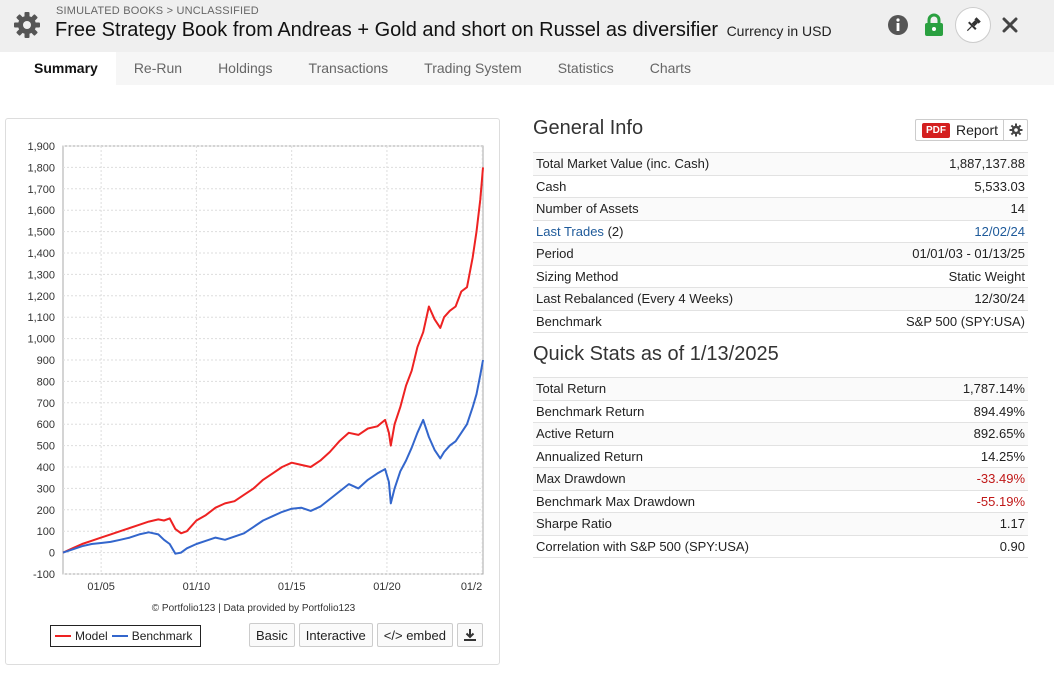 The height and width of the screenshot is (673, 1054). I want to click on tab-trading-system: Trading System, so click(473, 68).